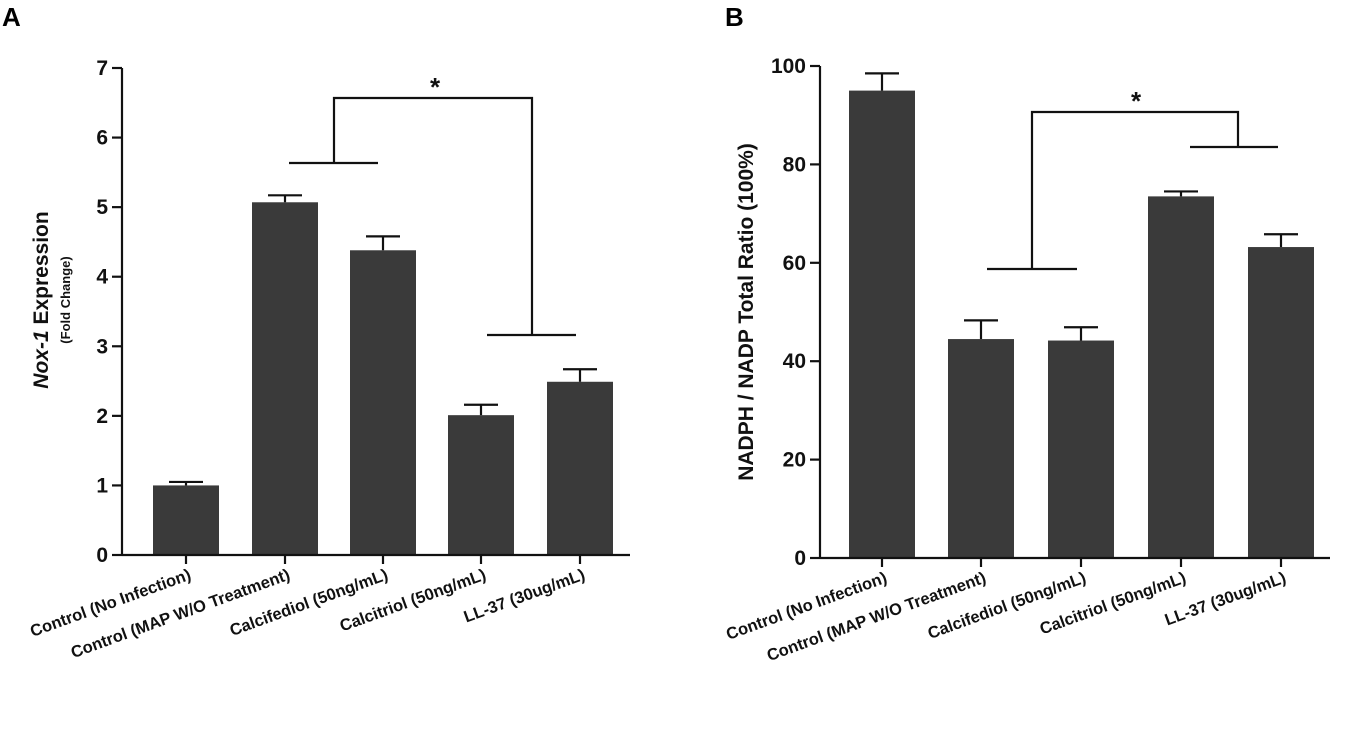 This screenshot has width=1351, height=736. What do you see at coordinates (65, 299) in the screenshot?
I see `panel-a-y-axis-sublabel: (Fold Change)` at bounding box center [65, 299].